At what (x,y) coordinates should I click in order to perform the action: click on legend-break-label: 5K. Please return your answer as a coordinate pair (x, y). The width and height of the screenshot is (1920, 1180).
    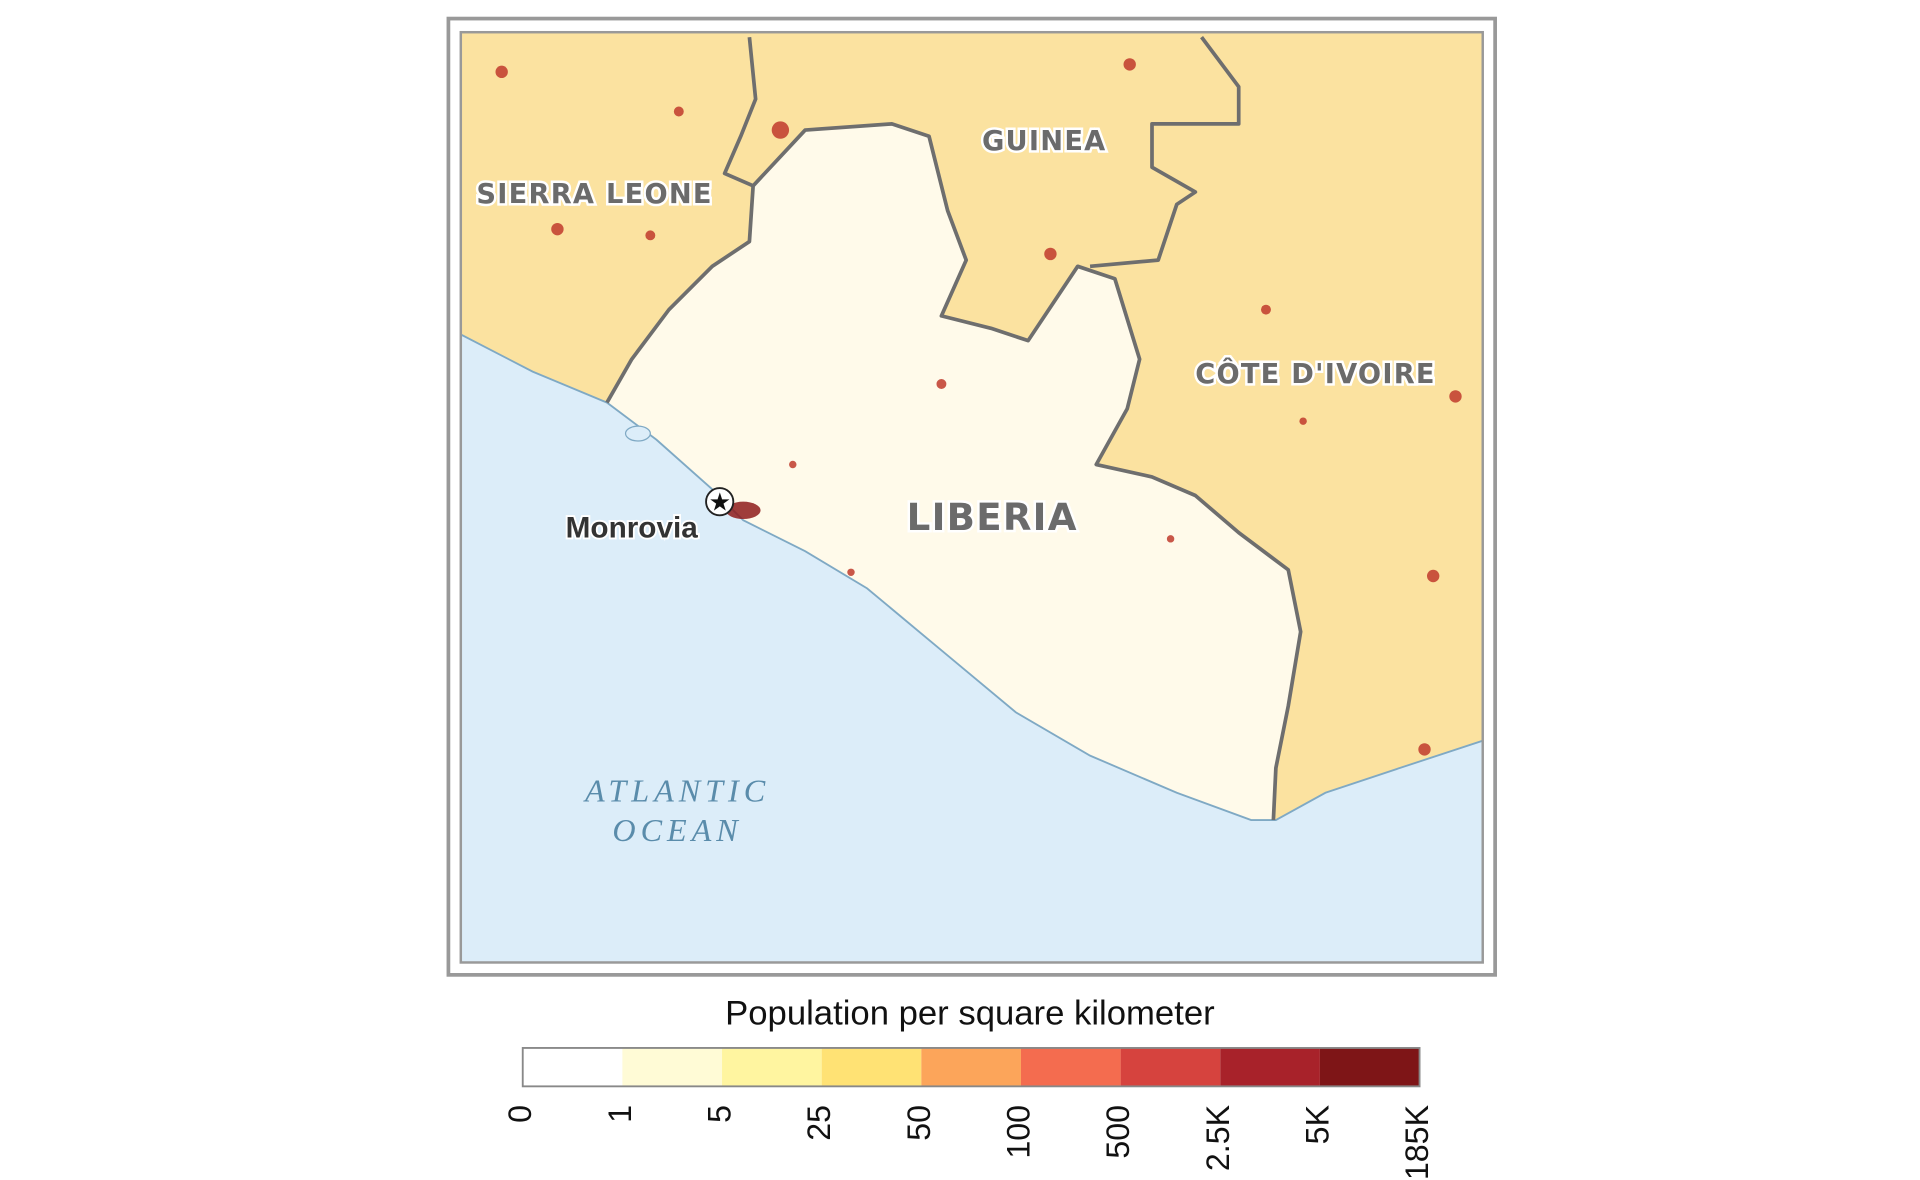
    Looking at the image, I should click on (1317, 1124).